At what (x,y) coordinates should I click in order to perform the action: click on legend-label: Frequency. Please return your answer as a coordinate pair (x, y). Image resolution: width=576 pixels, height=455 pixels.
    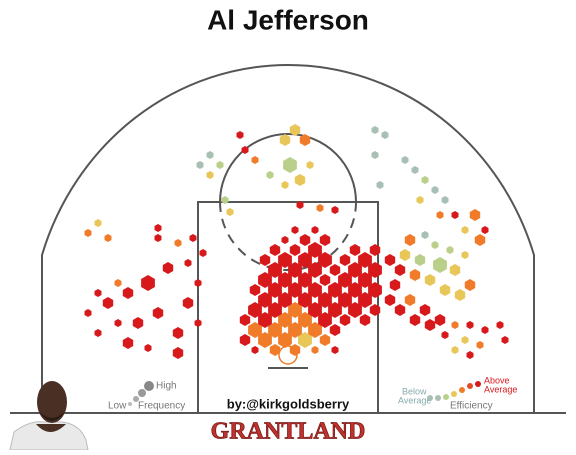
    Looking at the image, I should click on (161, 406).